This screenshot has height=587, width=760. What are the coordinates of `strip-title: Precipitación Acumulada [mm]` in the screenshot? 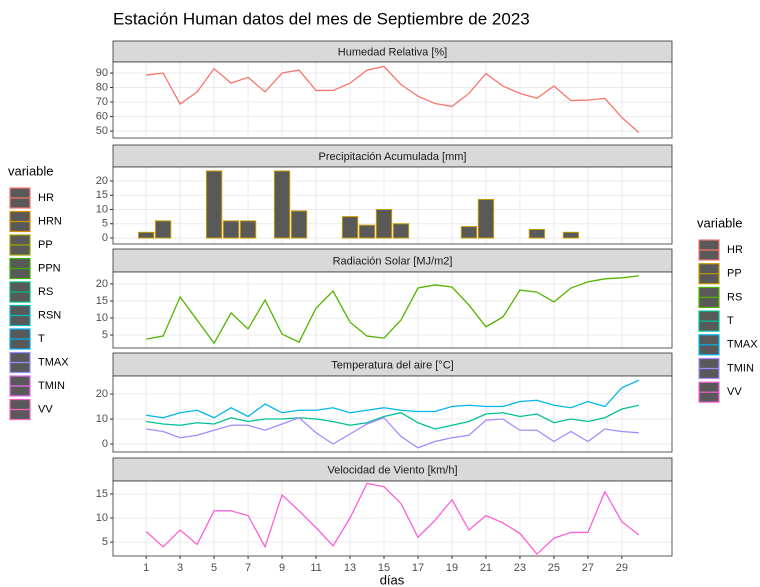 It's located at (393, 157).